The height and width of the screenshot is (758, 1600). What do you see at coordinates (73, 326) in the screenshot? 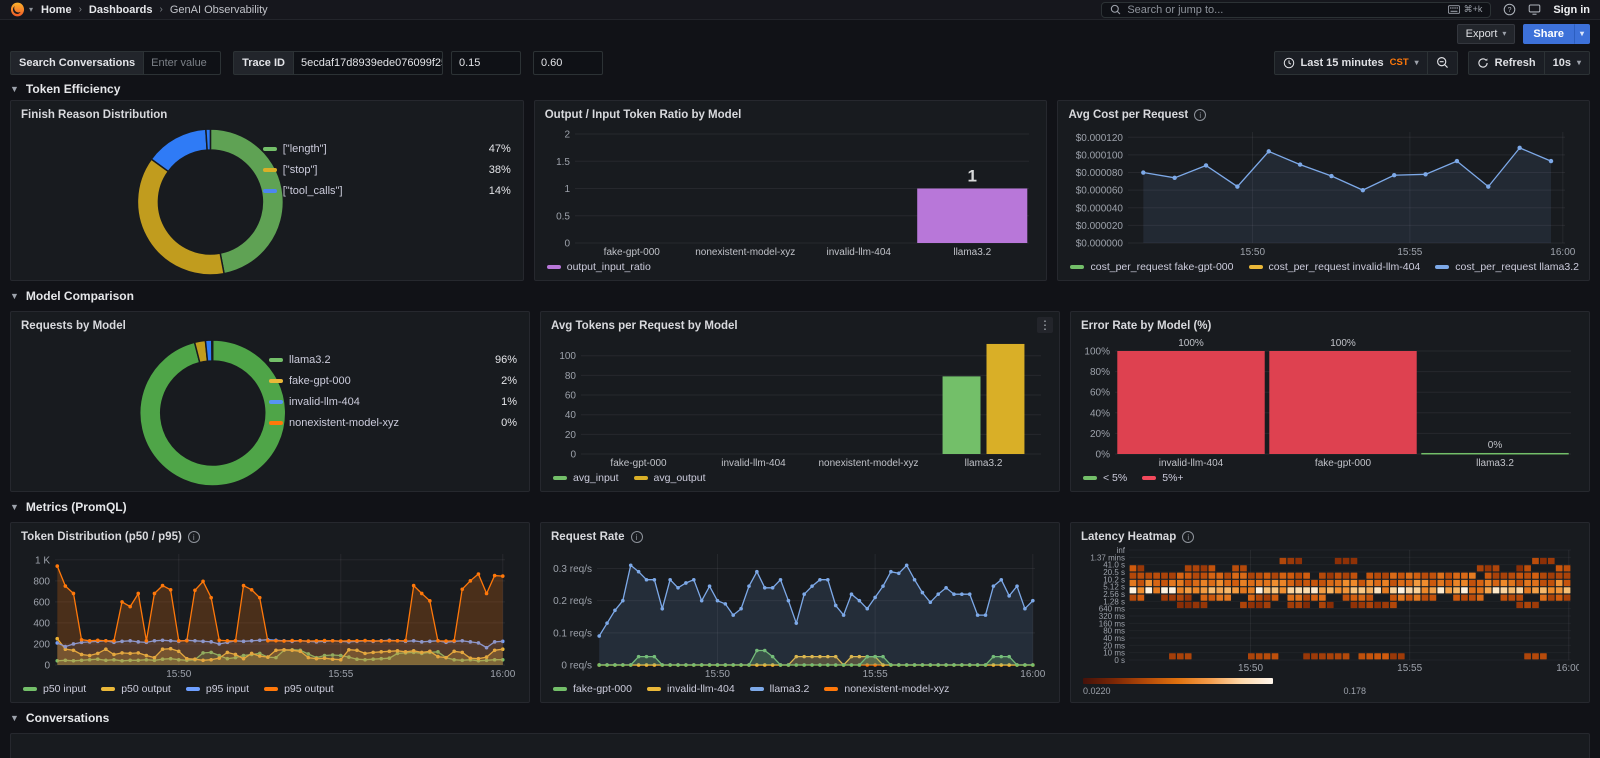
I see `panel-title: Requests by Model` at bounding box center [73, 326].